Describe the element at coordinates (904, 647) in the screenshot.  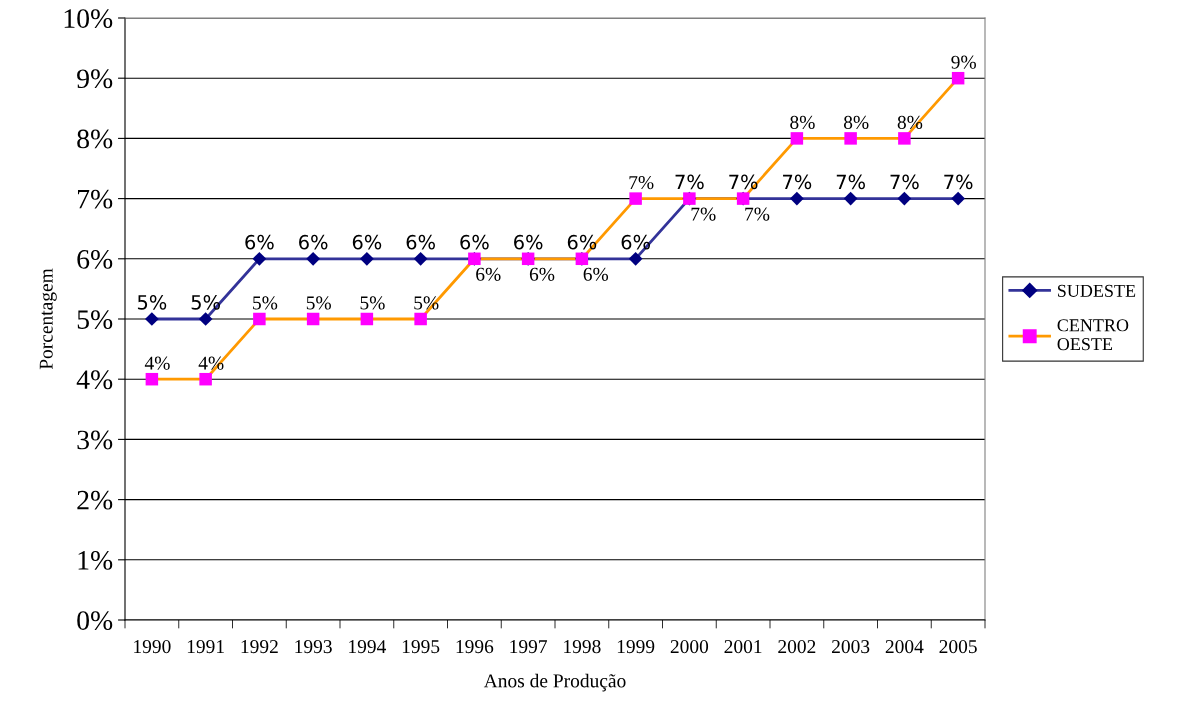
I see `x-tick-label: 2004` at that location.